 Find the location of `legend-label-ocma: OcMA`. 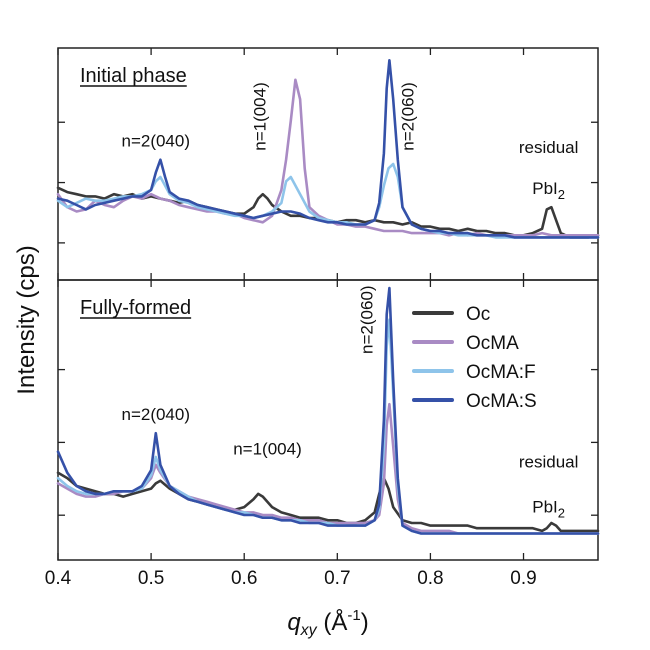

legend-label-ocma: OcMA is located at coordinates (492, 343).